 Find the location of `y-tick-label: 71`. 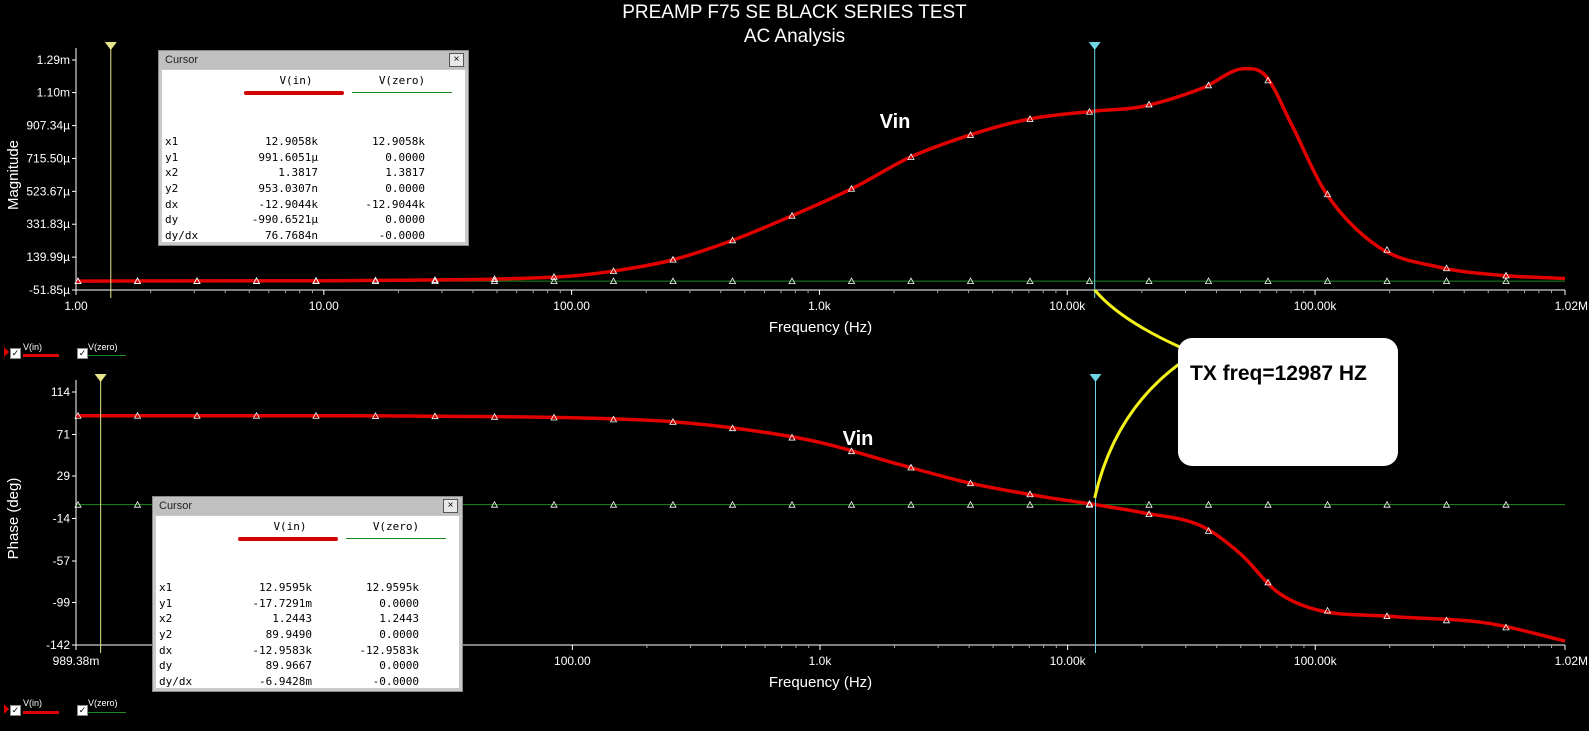

y-tick-label: 71 is located at coordinates (64, 434).